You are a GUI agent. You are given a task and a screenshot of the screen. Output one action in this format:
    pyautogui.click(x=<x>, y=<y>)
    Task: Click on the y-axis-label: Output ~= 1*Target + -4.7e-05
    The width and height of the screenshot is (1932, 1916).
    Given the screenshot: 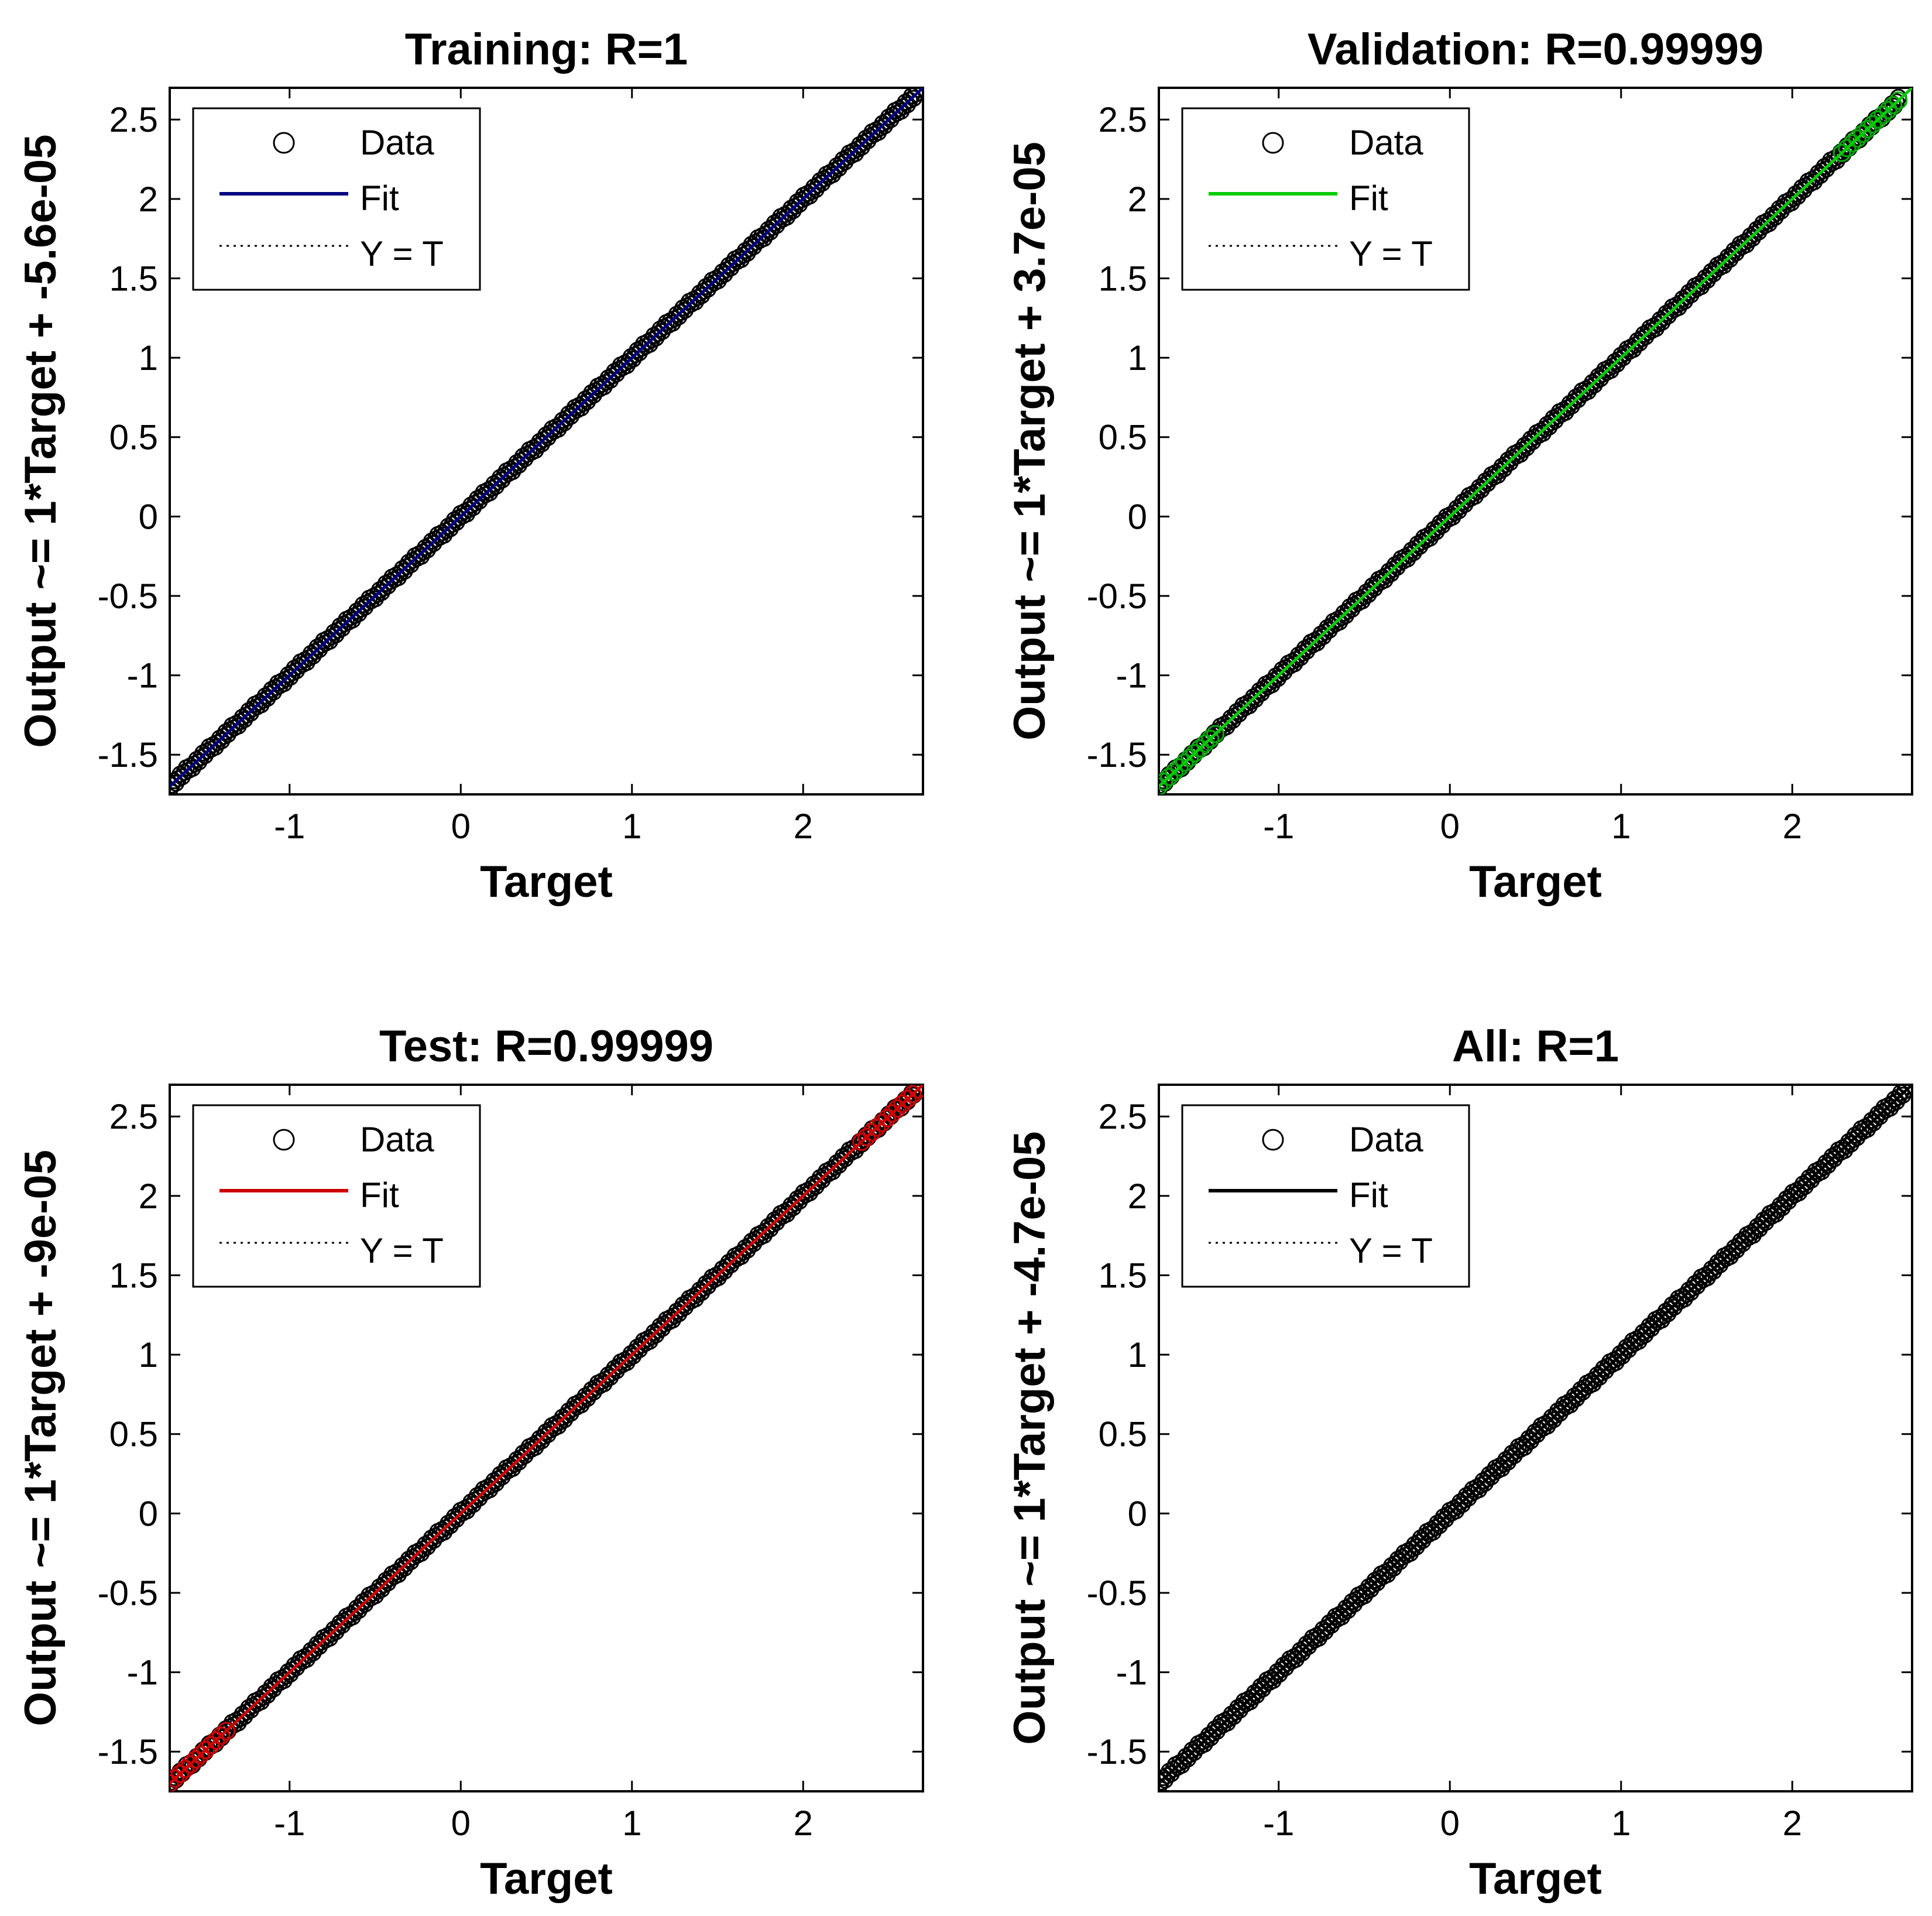 What is the action you would take?
    pyautogui.click(x=1030, y=1437)
    